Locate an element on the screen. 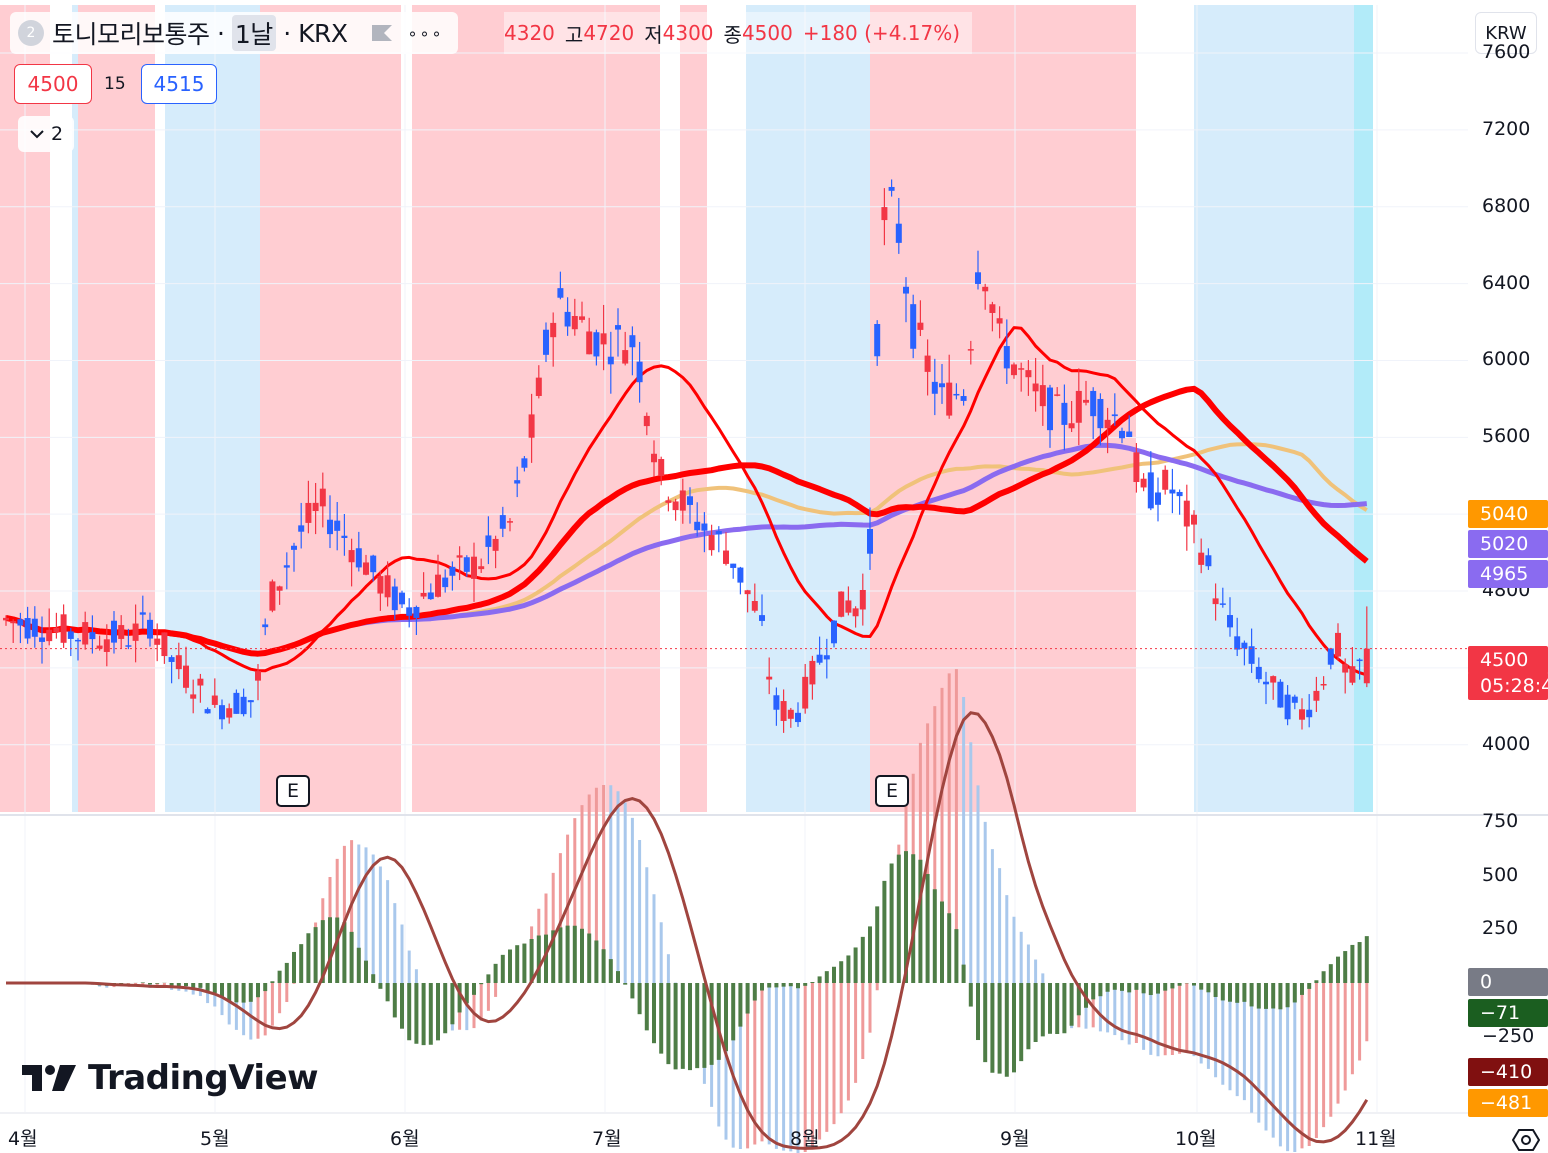  price-axis-label: 6800 is located at coordinates (1506, 205).